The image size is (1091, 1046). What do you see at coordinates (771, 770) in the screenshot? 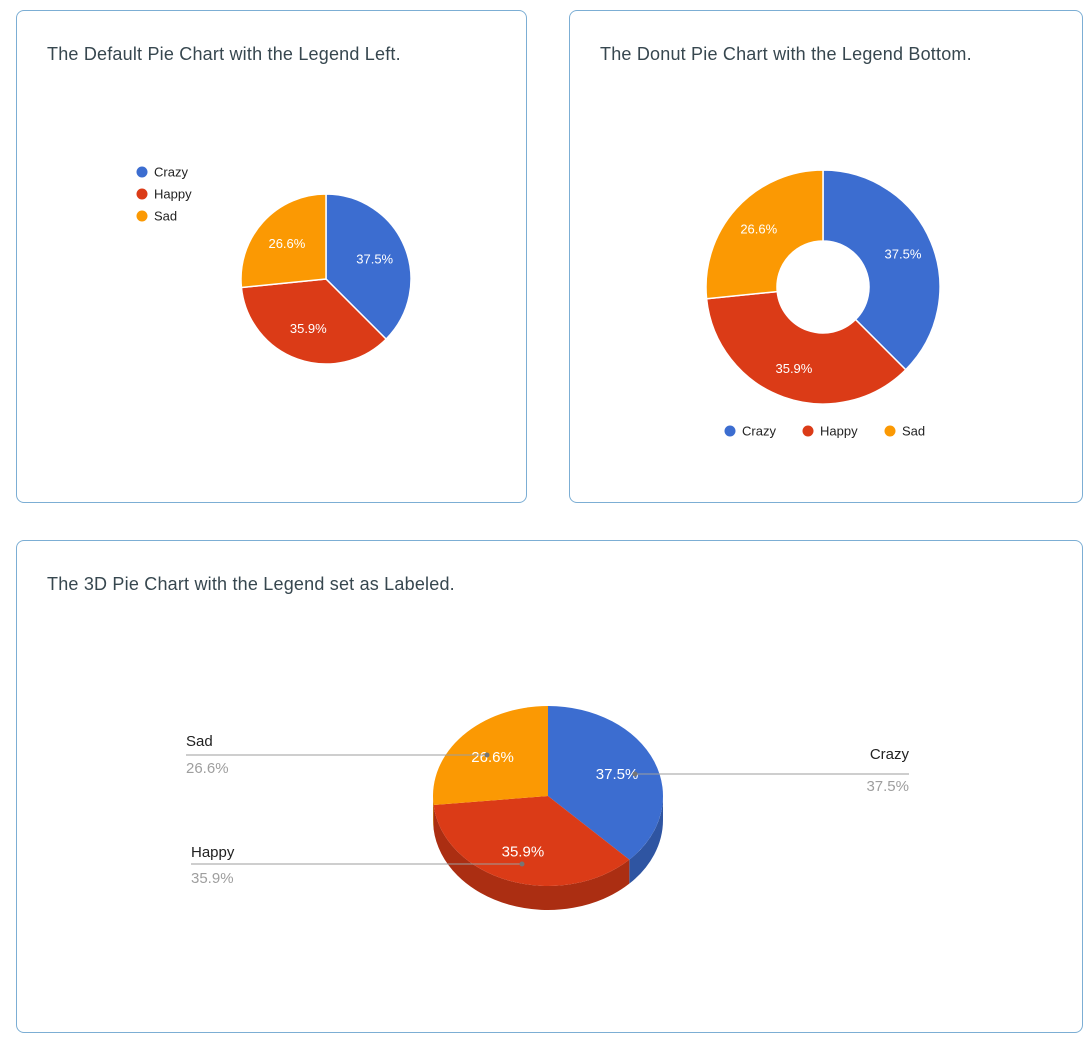
I see `callout-crazy: Crazy 37.5%` at bounding box center [771, 770].